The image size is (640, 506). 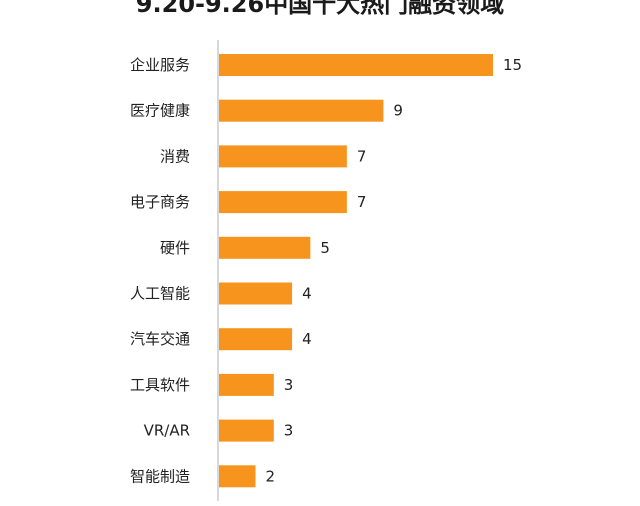 What do you see at coordinates (175, 248) in the screenshot?
I see `category-label: 硬件` at bounding box center [175, 248].